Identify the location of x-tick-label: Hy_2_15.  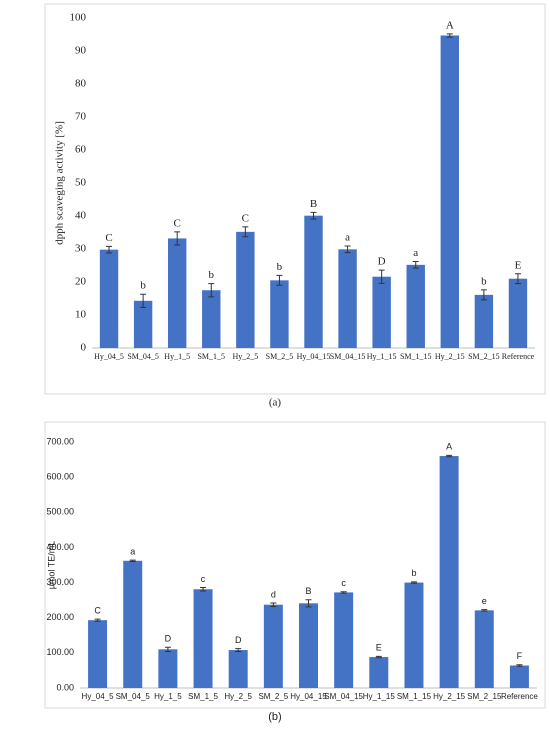
(449, 696).